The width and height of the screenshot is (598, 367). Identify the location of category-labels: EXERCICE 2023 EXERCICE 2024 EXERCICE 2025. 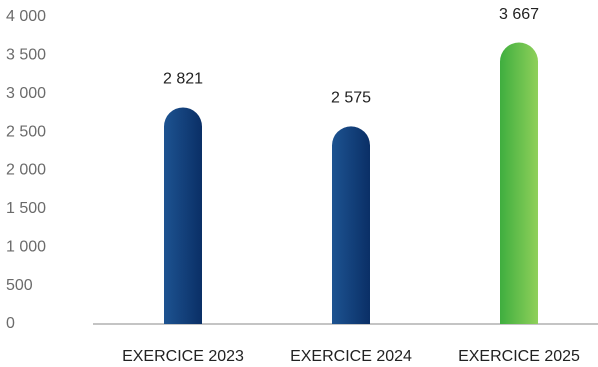
(351, 356).